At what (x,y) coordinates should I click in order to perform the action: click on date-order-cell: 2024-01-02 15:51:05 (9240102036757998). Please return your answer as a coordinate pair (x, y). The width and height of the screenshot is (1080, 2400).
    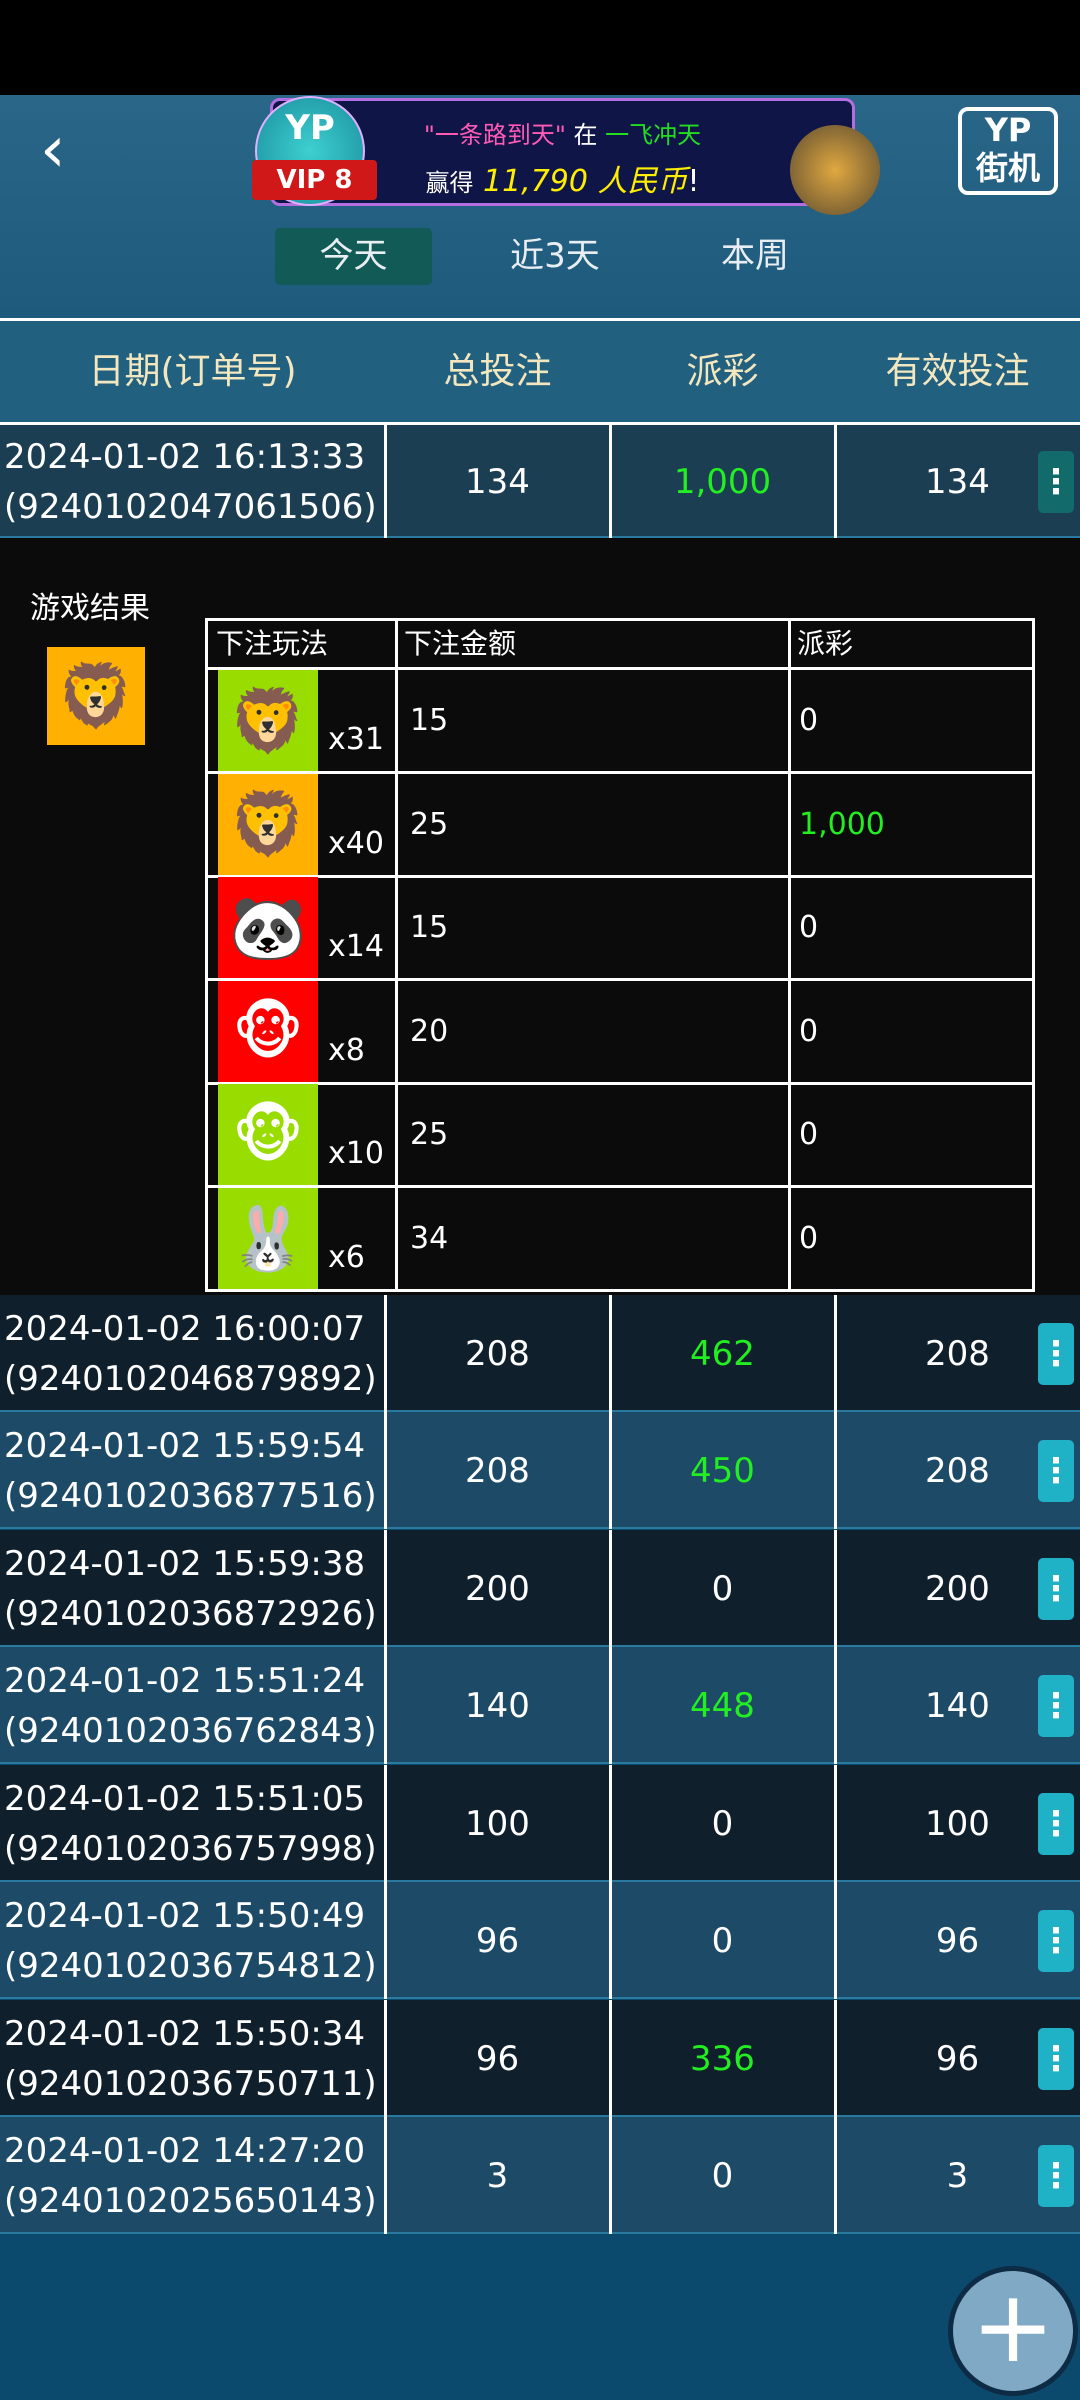
    Looking at the image, I should click on (192, 1823).